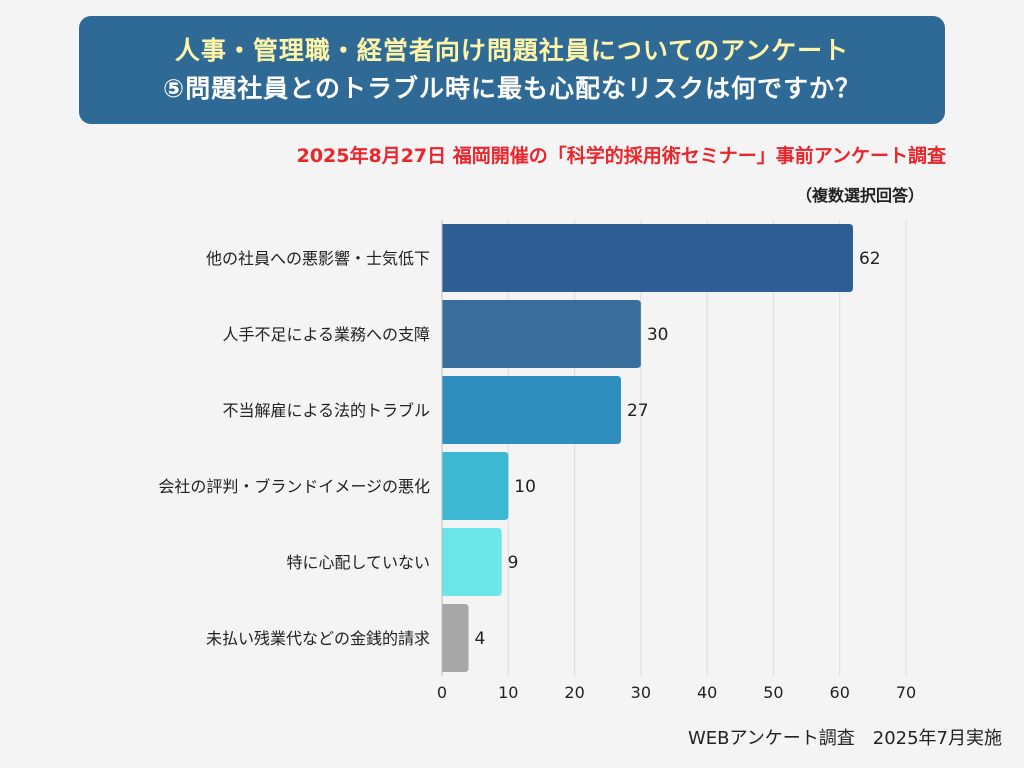 This screenshot has height=768, width=1024. I want to click on x-tick-label-0: 0, so click(442, 692).